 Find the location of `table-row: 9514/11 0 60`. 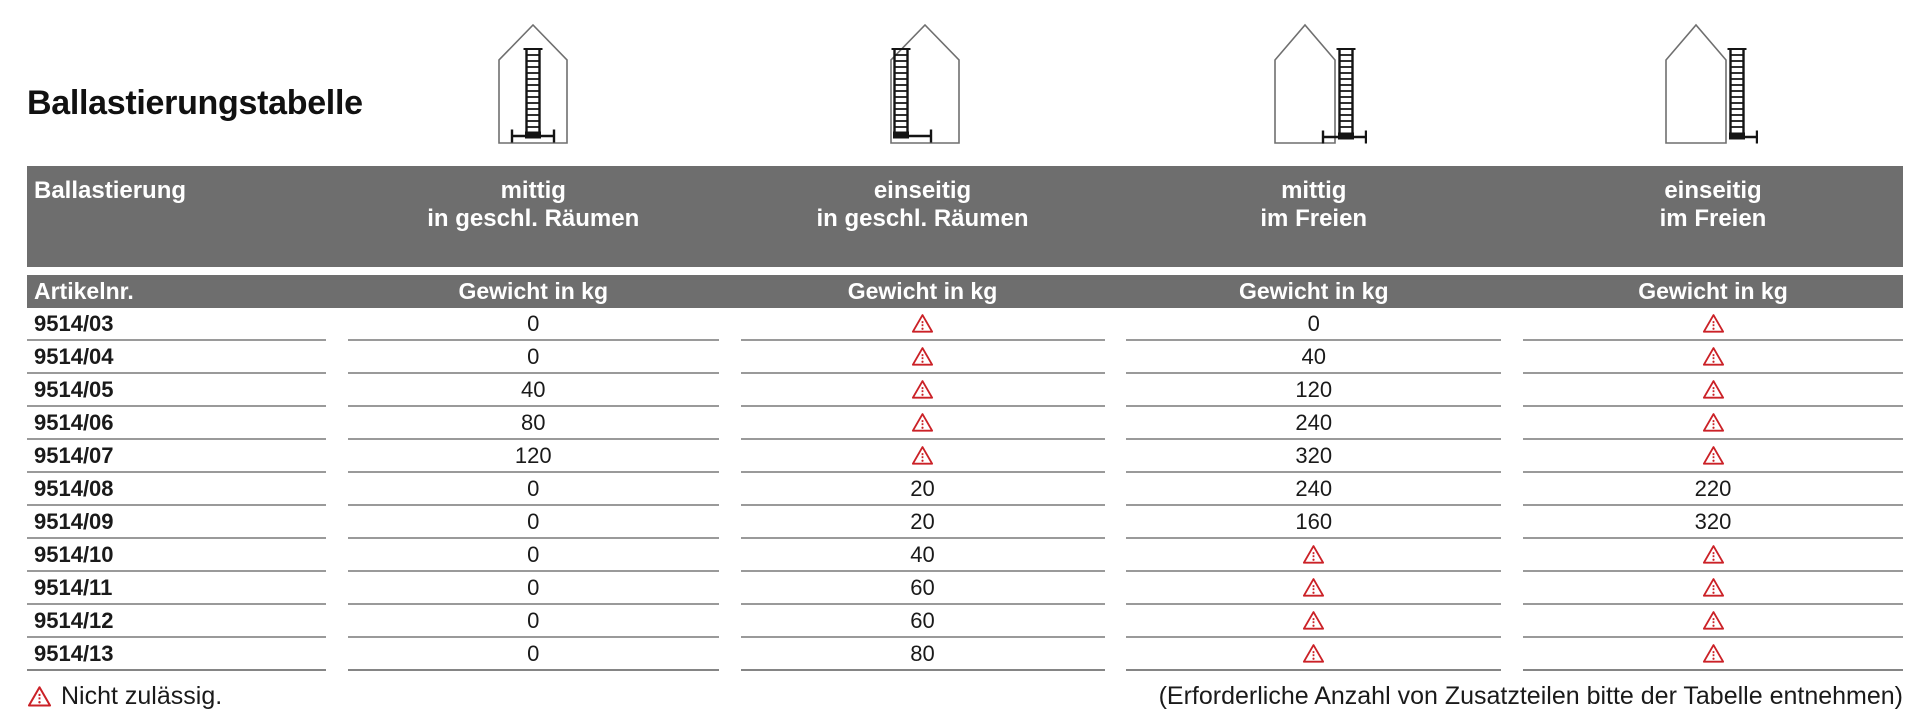

table-row: 9514/11 0 60 is located at coordinates (965, 588).